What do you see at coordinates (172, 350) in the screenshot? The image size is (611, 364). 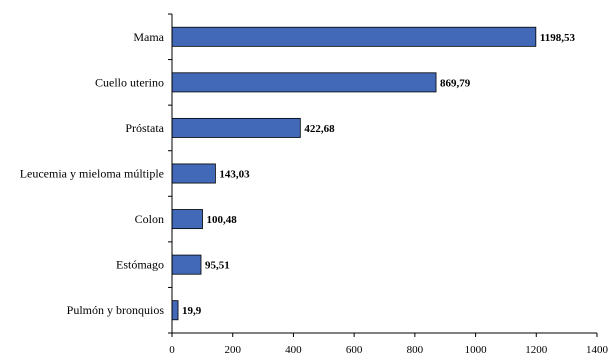 I see `x-tick-label-0: 0` at bounding box center [172, 350].